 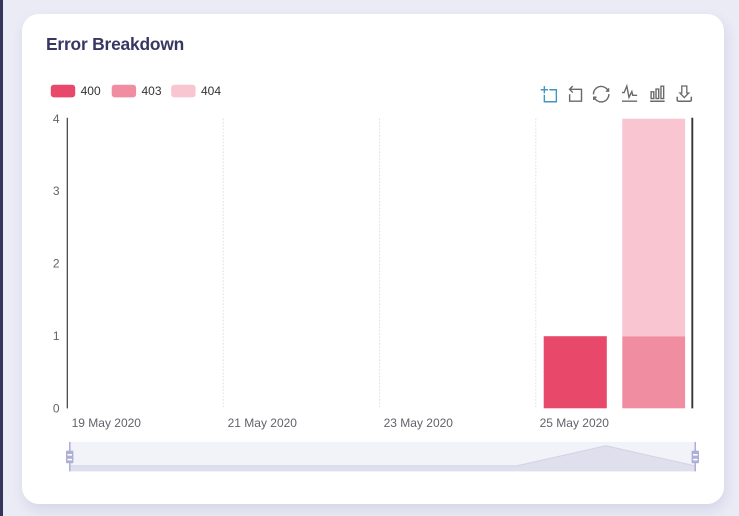 I want to click on svg-text: 0, so click(x=56, y=408).